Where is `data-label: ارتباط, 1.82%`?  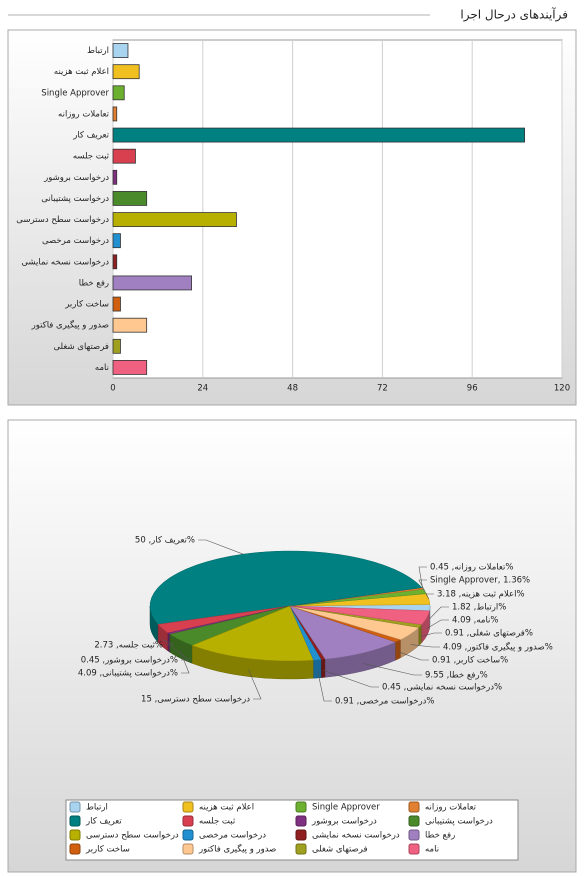
data-label: ارتباط, 1.82% is located at coordinates (479, 608).